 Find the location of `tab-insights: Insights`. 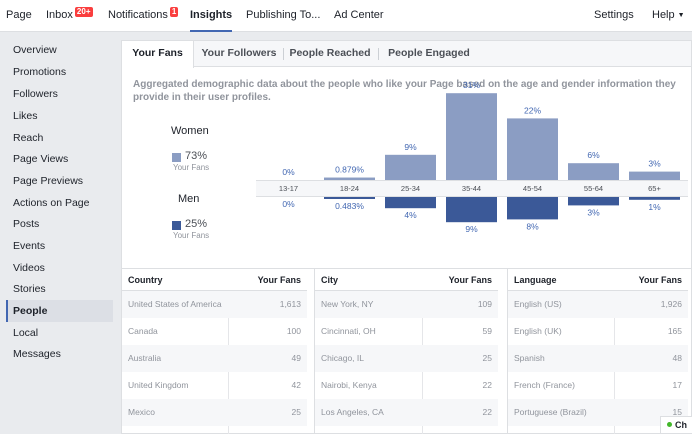

tab-insights: Insights is located at coordinates (211, 16).